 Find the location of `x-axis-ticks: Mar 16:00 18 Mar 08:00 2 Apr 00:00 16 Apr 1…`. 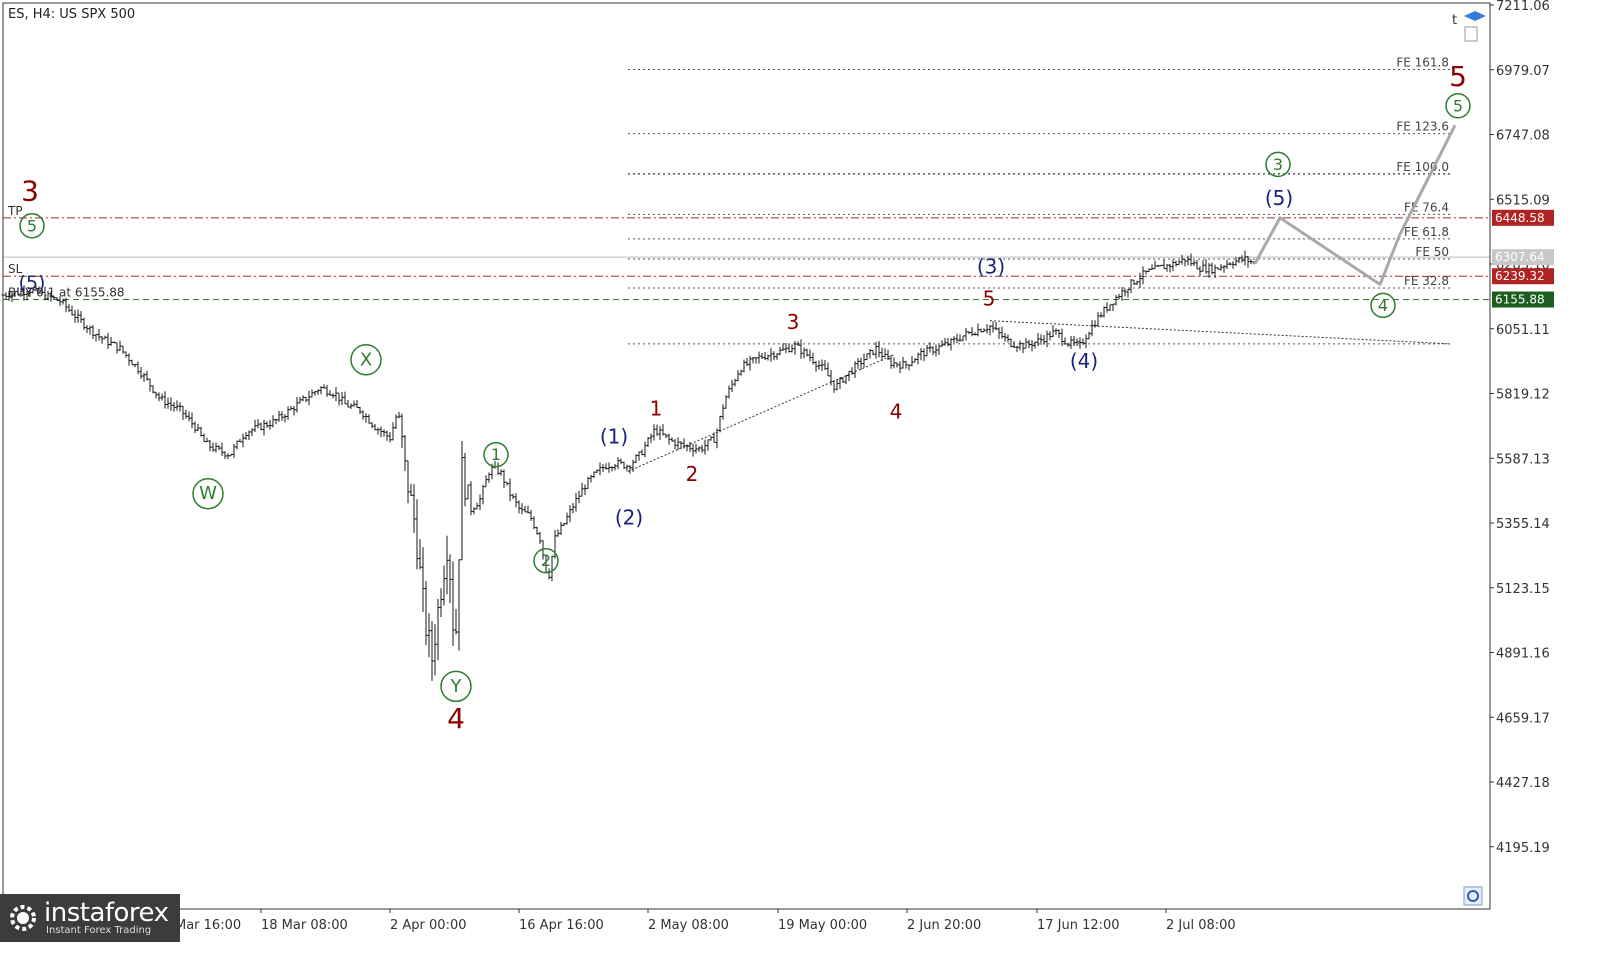

x-axis-ticks: Mar 16:00 18 Mar 08:00 2 Apr 00:00 16 Apr 1… is located at coordinates (705, 921).